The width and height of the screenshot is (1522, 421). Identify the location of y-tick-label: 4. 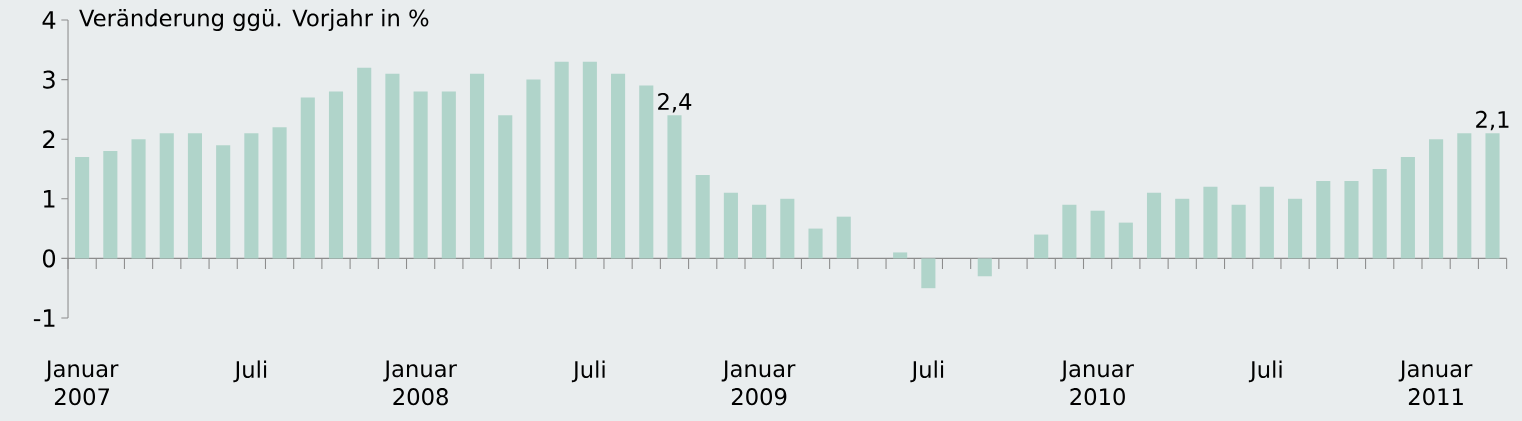
(49, 20).